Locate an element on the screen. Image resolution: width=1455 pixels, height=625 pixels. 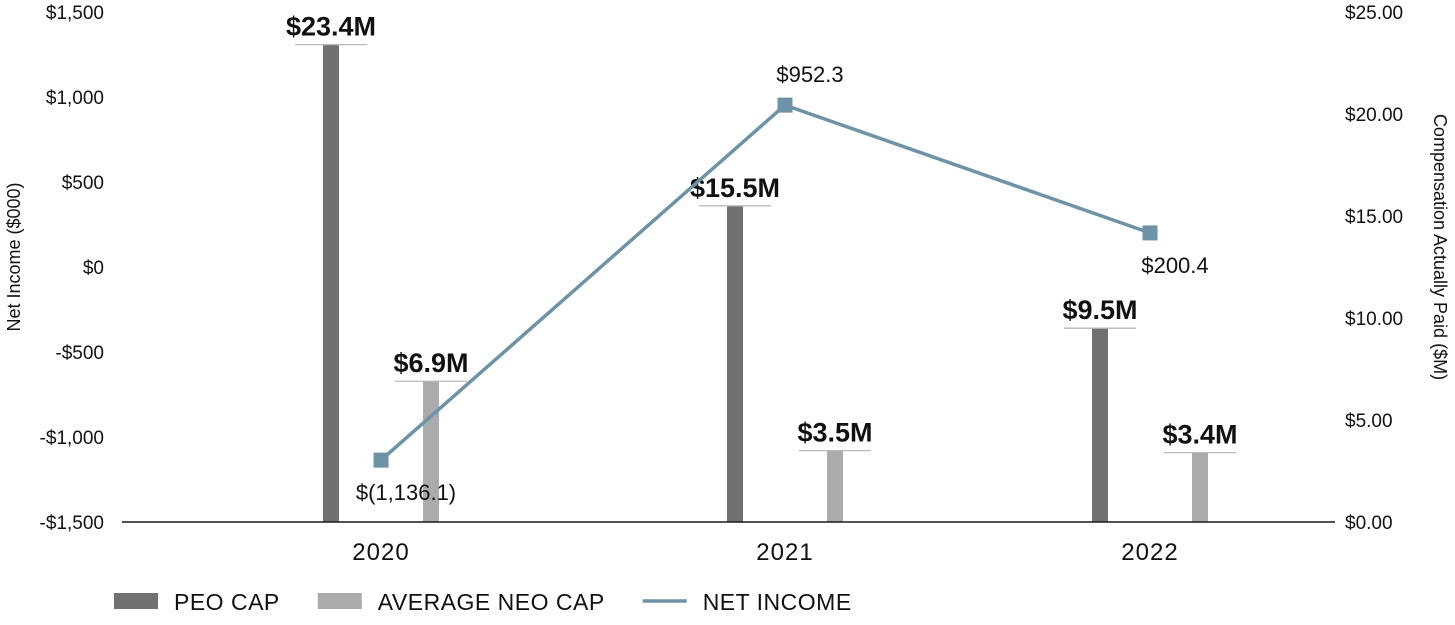
bar-data-label: $15.5M is located at coordinates (735, 188).